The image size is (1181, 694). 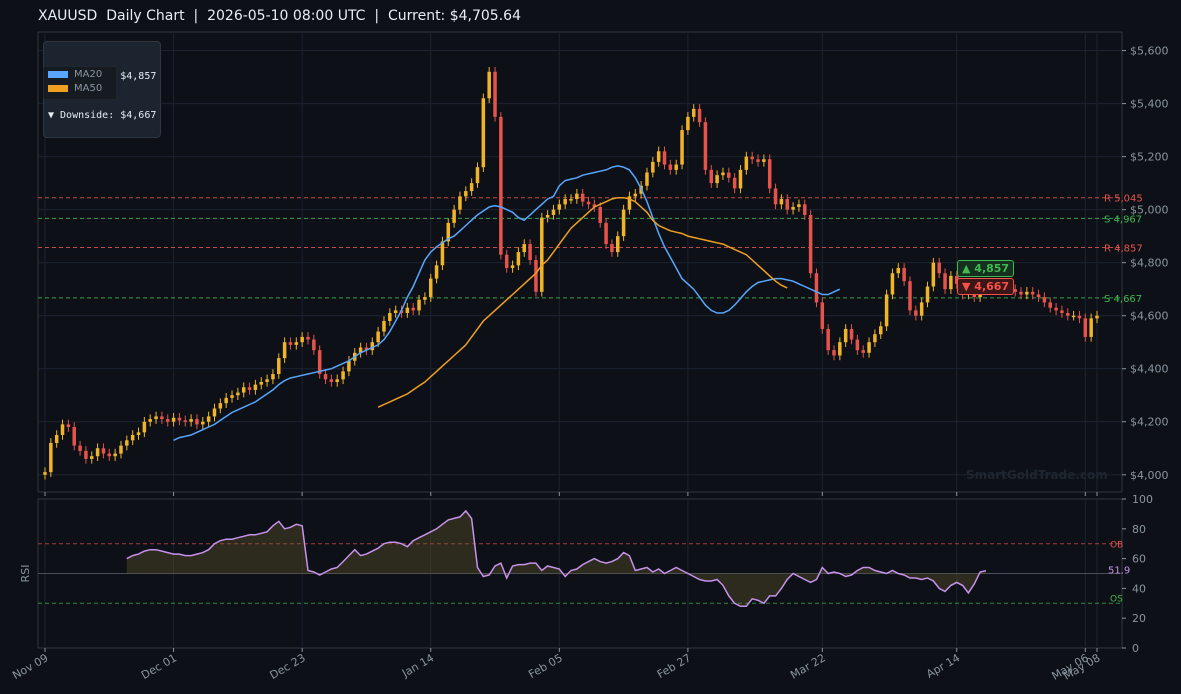 I want to click on x-tick-label: Apr 14, so click(x=943, y=666).